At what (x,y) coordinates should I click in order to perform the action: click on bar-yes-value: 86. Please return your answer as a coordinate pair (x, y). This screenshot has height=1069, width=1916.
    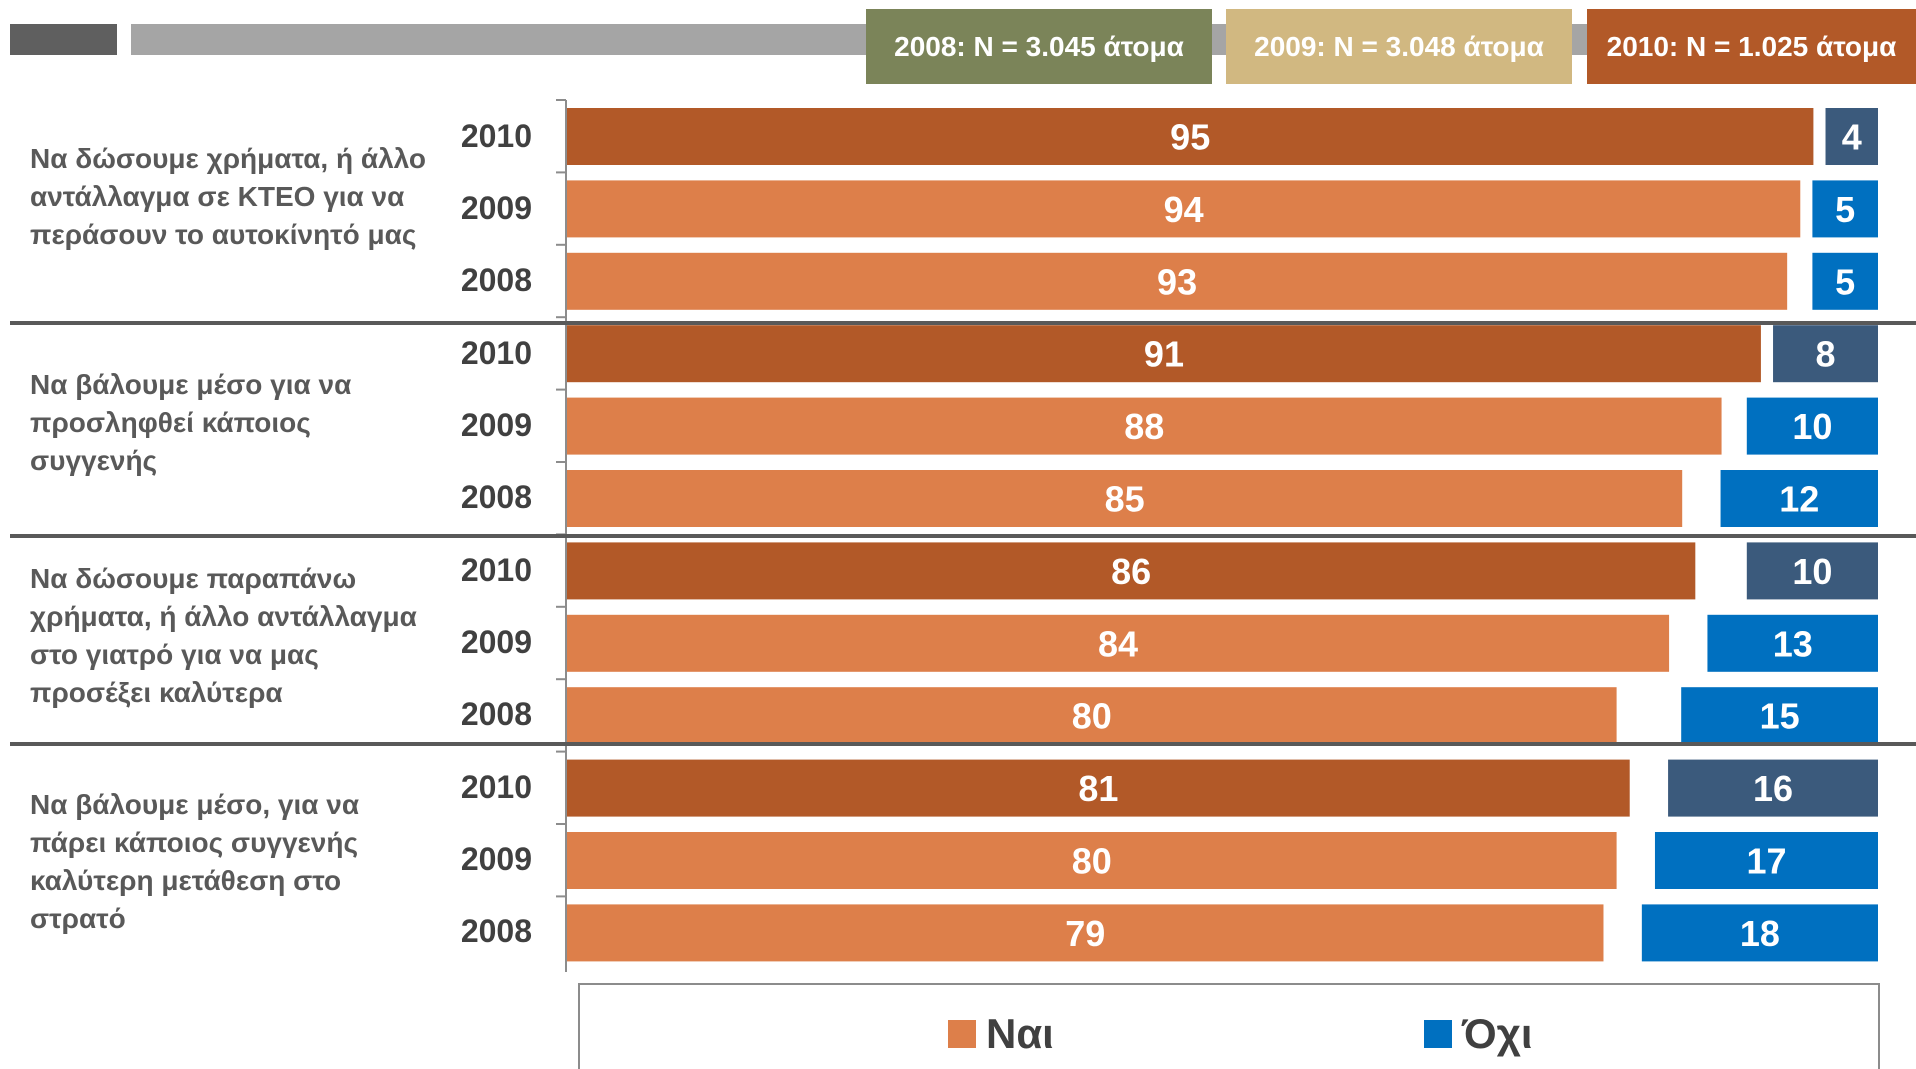
    Looking at the image, I should click on (1131, 571).